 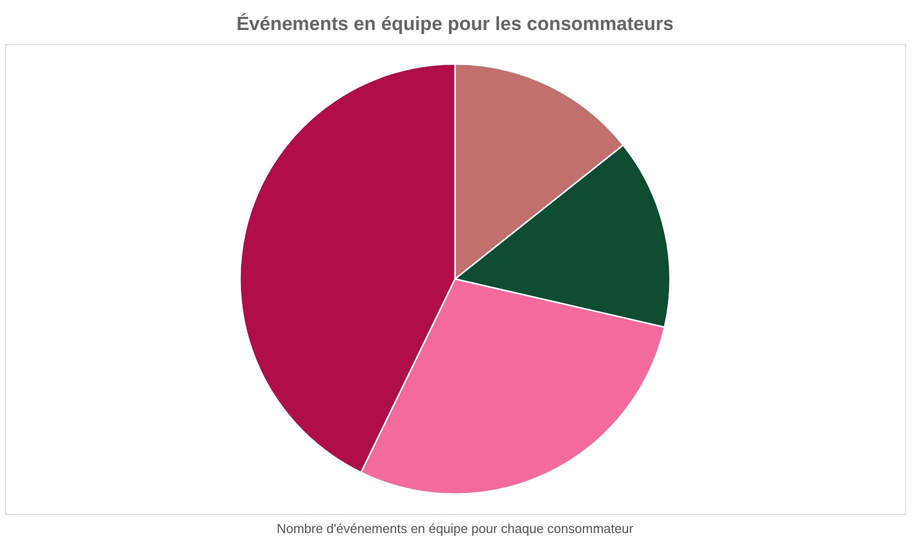 I want to click on chart-title: Événements en équipe pour les consommateurs, so click(x=455, y=24).